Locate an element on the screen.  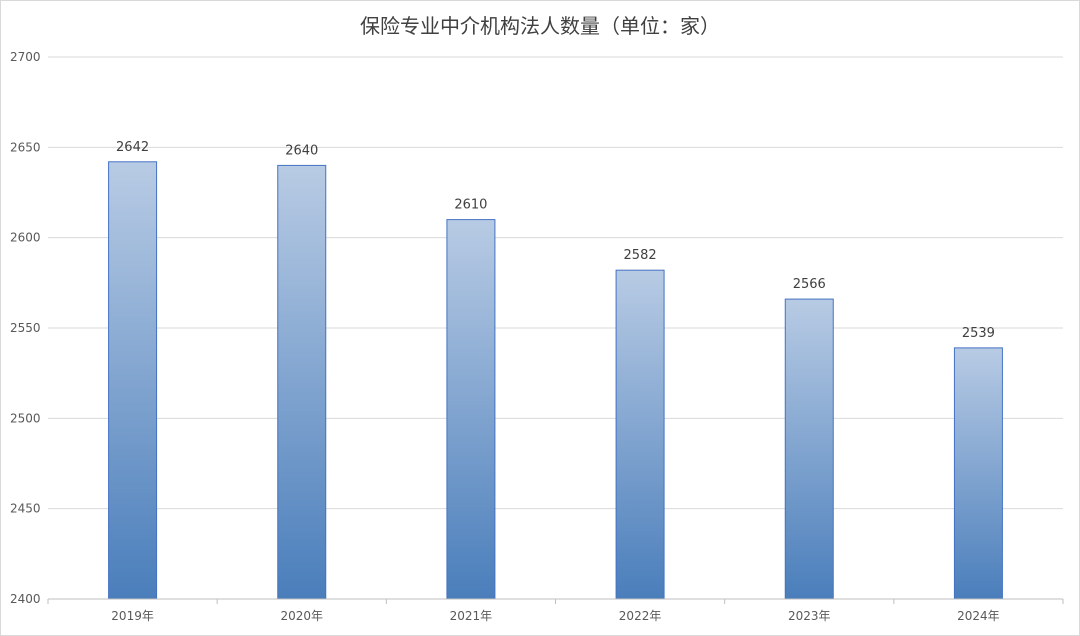
data-label-2024年: 2539 is located at coordinates (978, 333).